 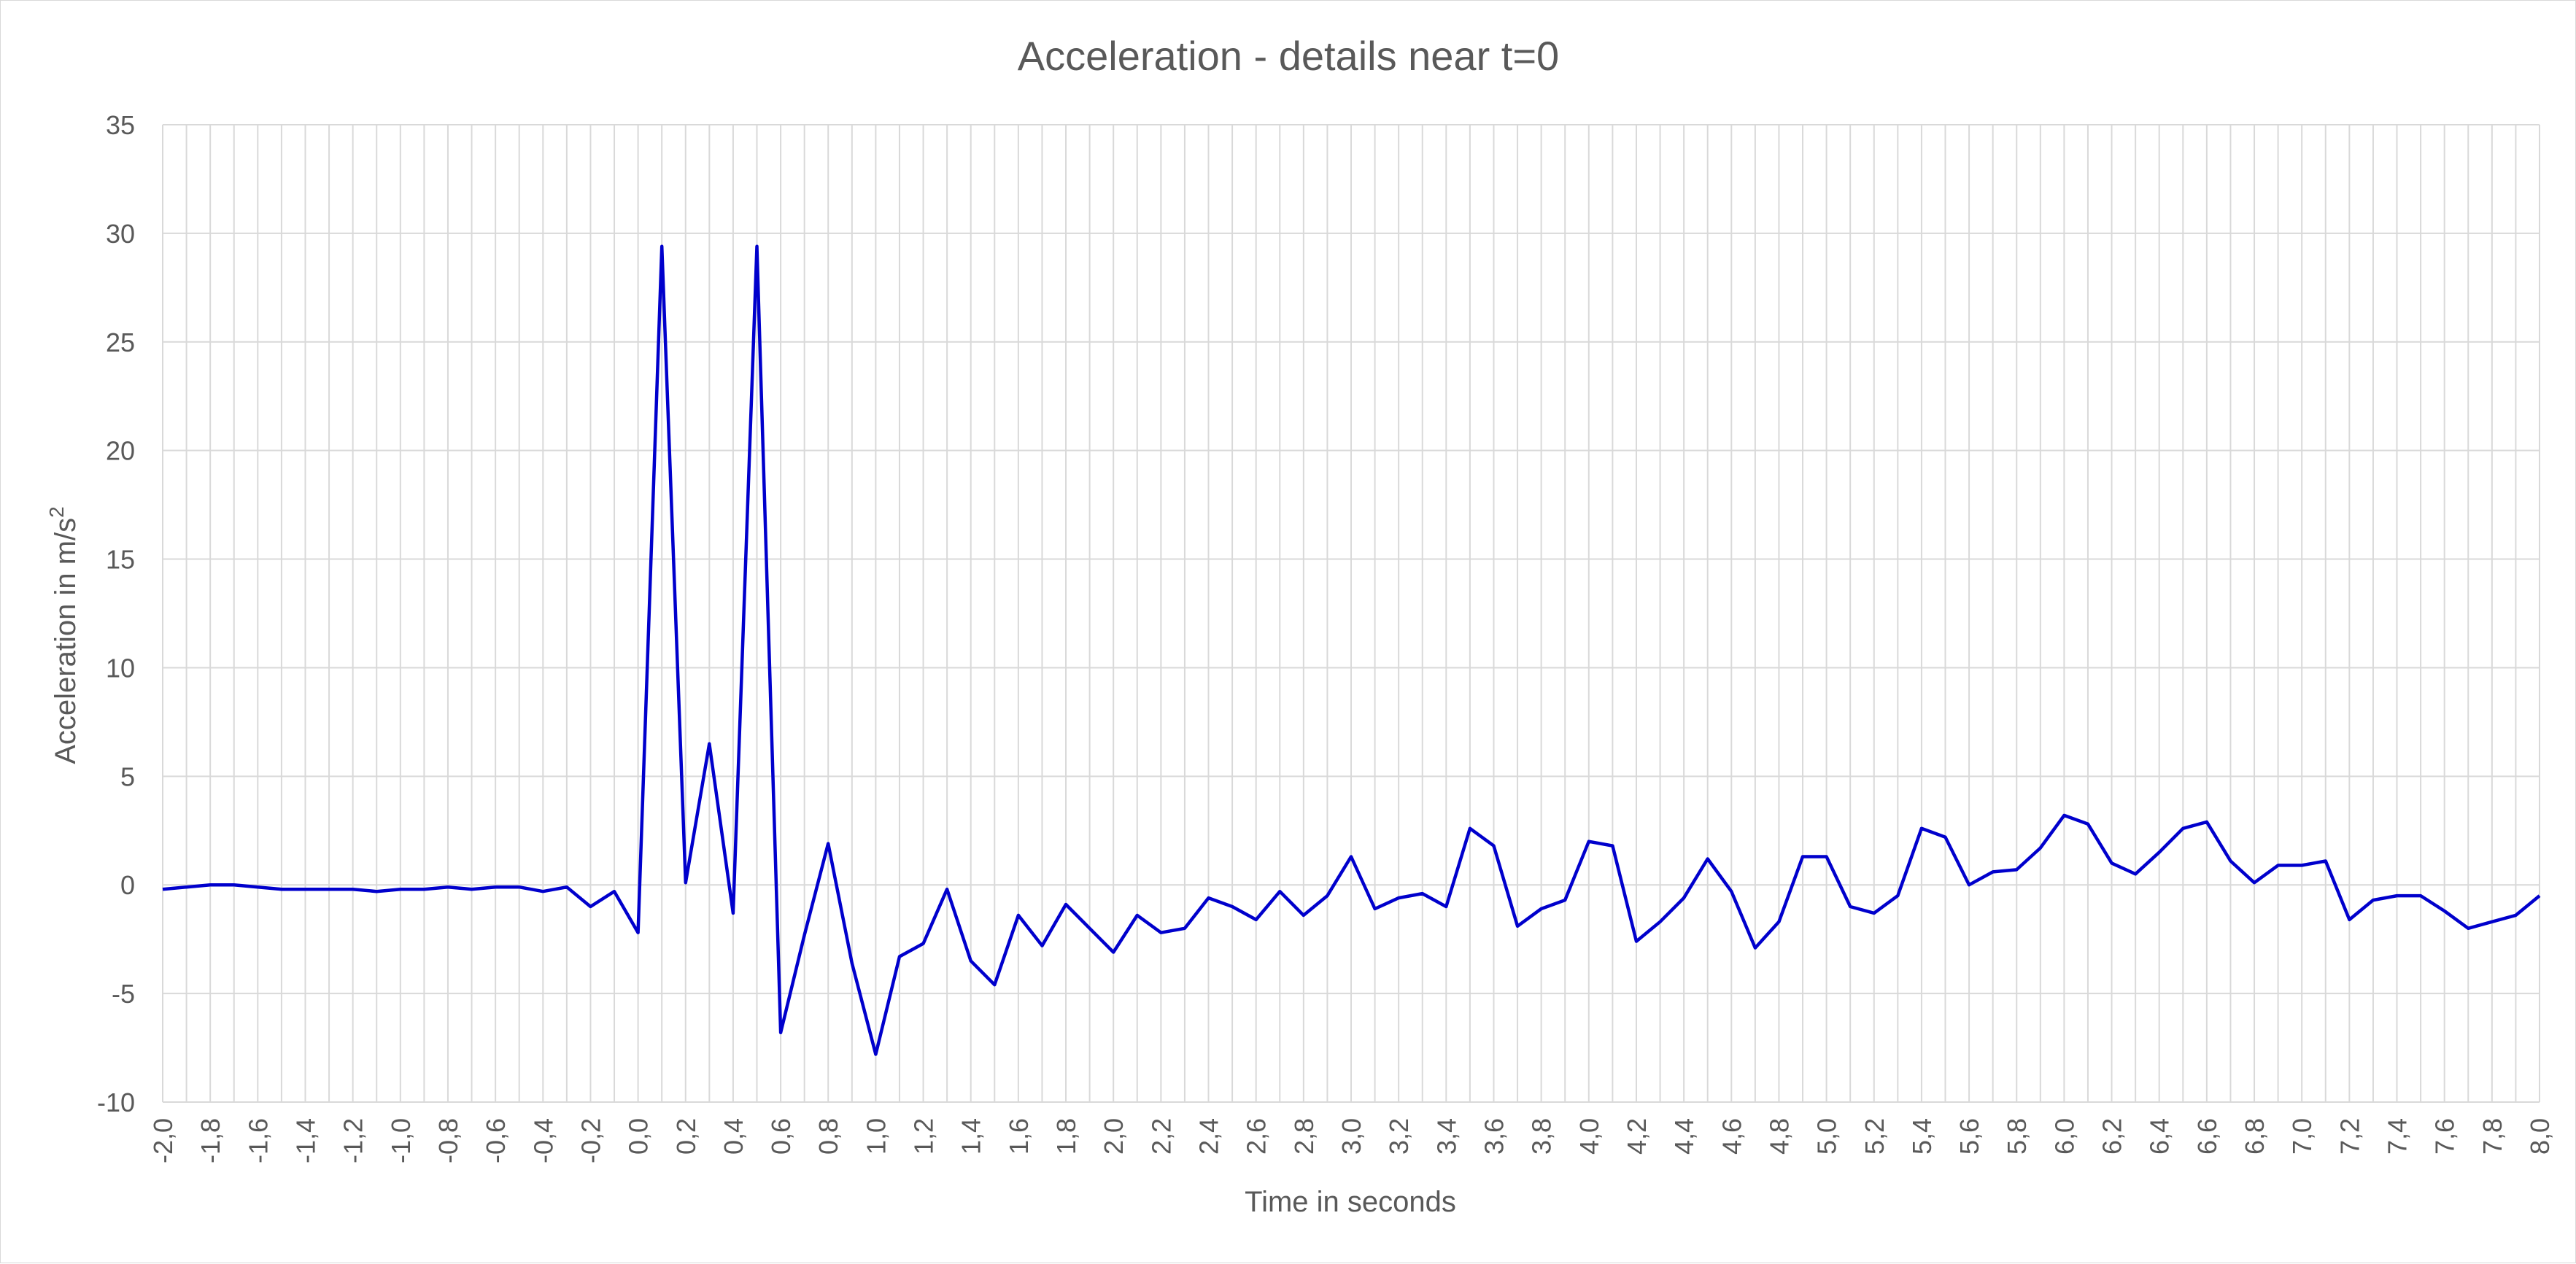 I want to click on y-tick-label: 15, so click(x=120, y=560).